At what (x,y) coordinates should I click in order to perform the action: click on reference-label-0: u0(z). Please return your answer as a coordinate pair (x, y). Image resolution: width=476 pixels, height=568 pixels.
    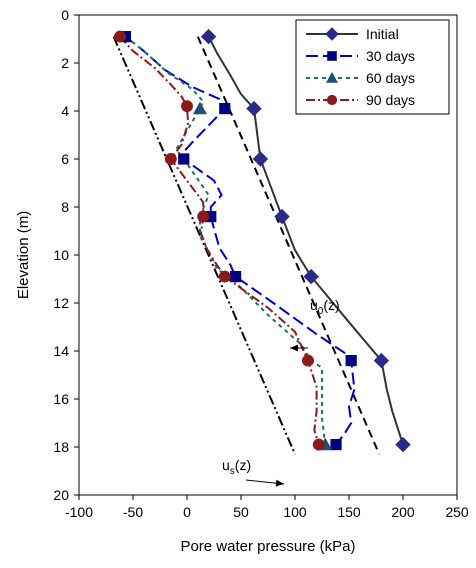
    Looking at the image, I should click on (325, 307).